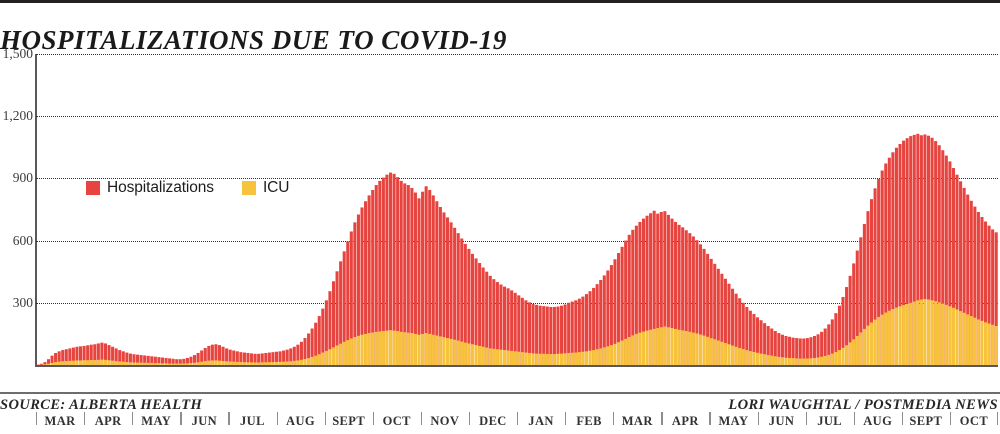 Image resolution: width=1000 pixels, height=434 pixels. I want to click on y-tick-label-300: 300, so click(16, 303).